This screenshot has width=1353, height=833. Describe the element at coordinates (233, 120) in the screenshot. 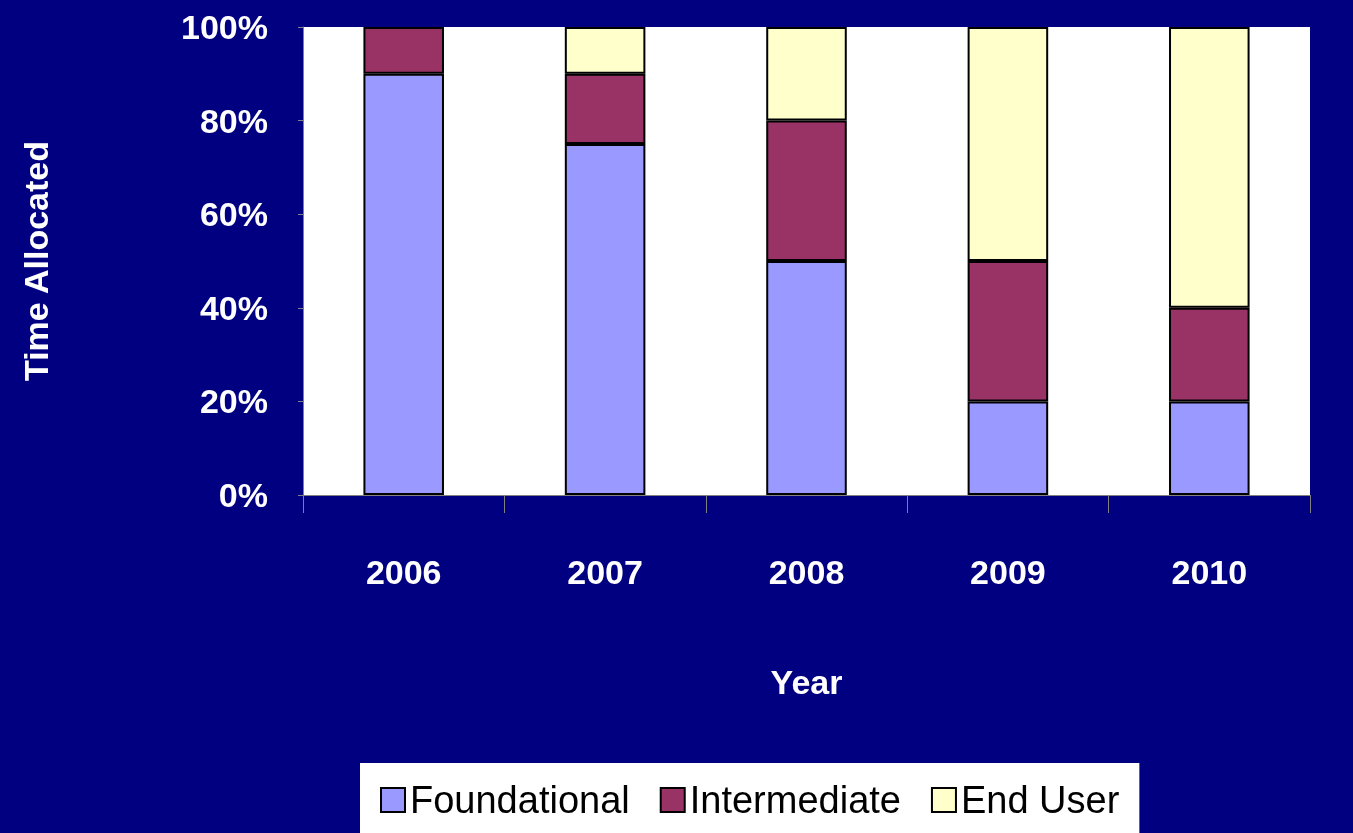

I see `y-tick-label: 80%` at that location.